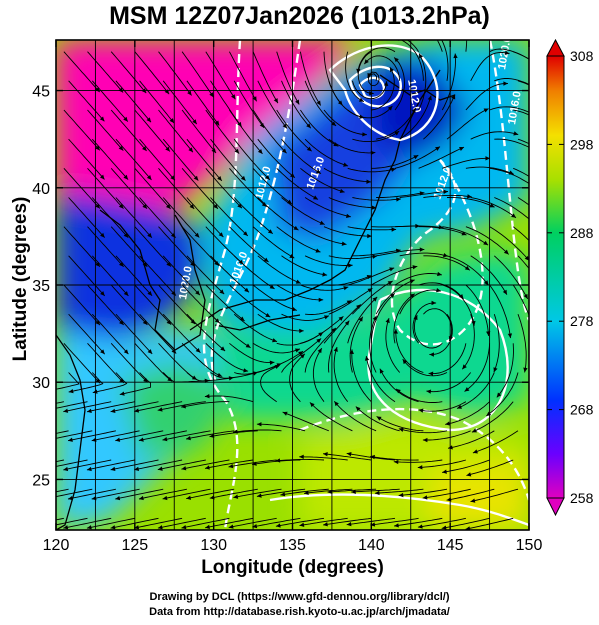 This screenshot has width=599, height=625. What do you see at coordinates (41, 383) in the screenshot?
I see `y-tick-label: 30` at bounding box center [41, 383].